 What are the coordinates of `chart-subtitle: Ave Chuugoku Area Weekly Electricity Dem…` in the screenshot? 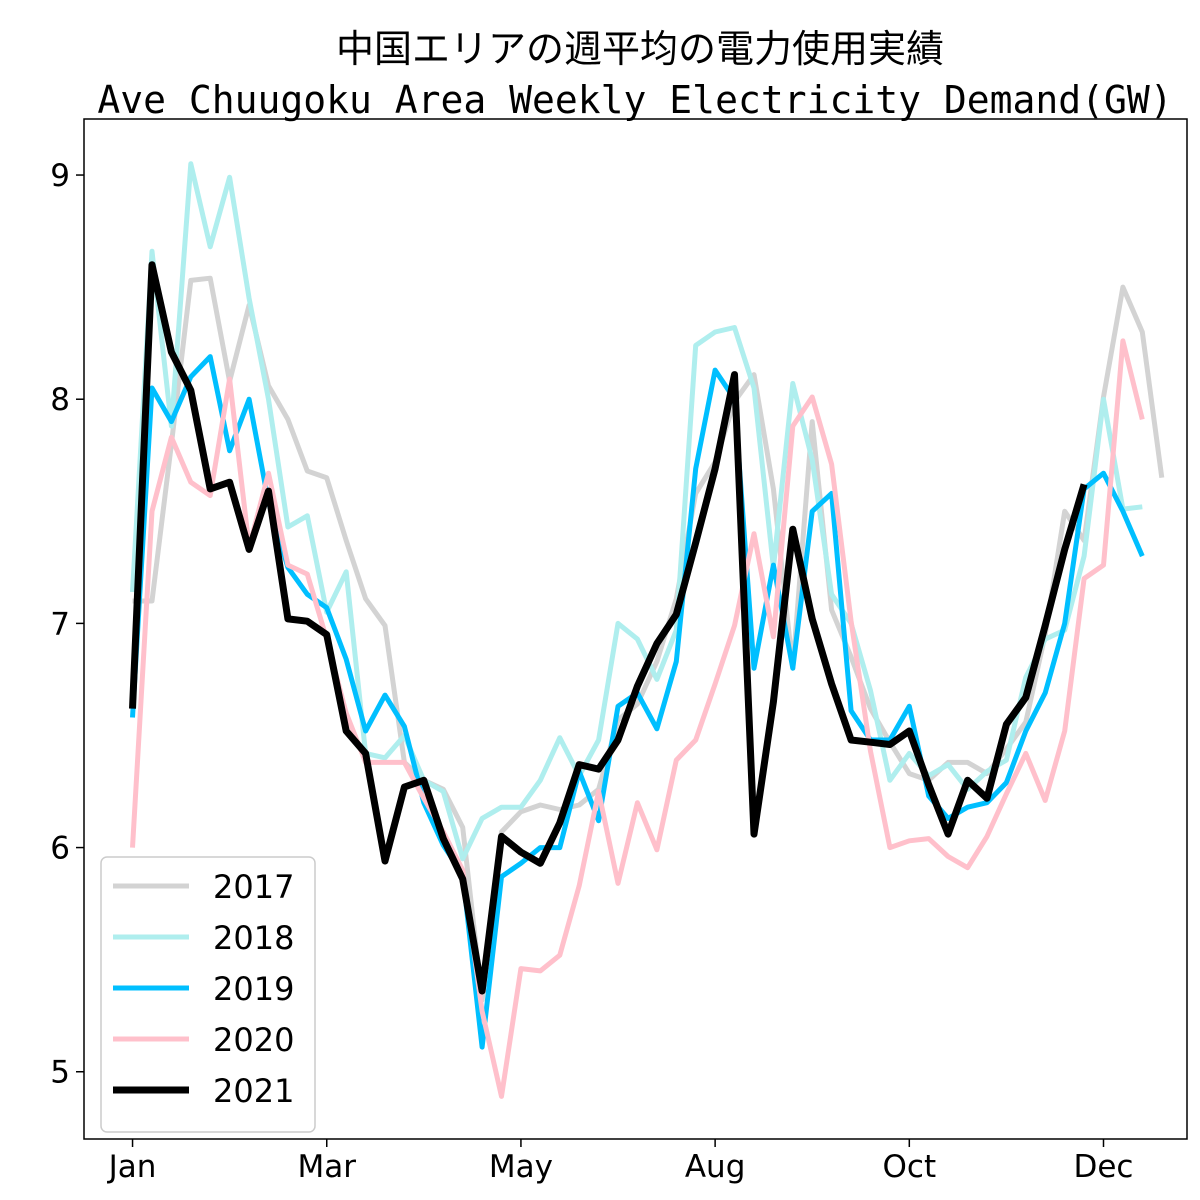 It's located at (634, 100).